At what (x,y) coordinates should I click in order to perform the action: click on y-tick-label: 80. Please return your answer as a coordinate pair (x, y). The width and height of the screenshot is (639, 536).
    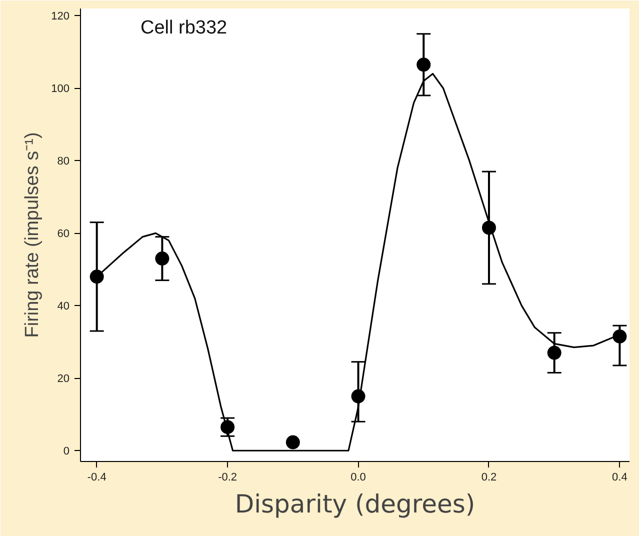
    Looking at the image, I should click on (63, 162).